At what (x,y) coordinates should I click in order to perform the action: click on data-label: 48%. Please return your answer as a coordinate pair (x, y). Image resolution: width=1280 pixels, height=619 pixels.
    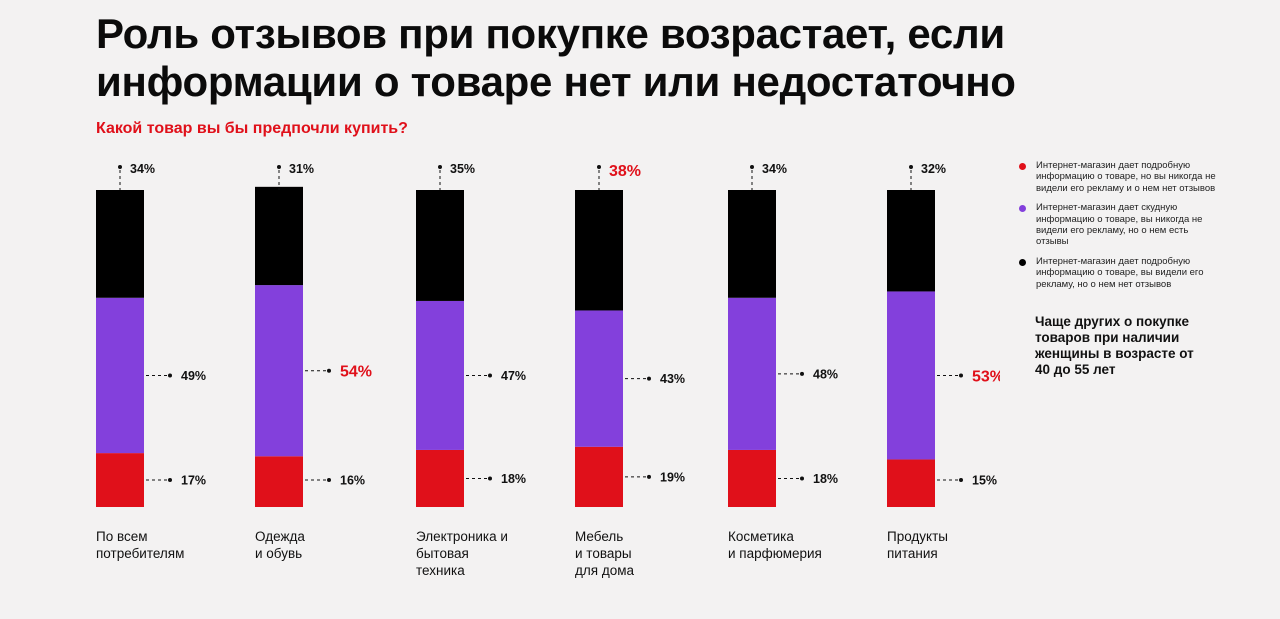
    Looking at the image, I should click on (825, 374).